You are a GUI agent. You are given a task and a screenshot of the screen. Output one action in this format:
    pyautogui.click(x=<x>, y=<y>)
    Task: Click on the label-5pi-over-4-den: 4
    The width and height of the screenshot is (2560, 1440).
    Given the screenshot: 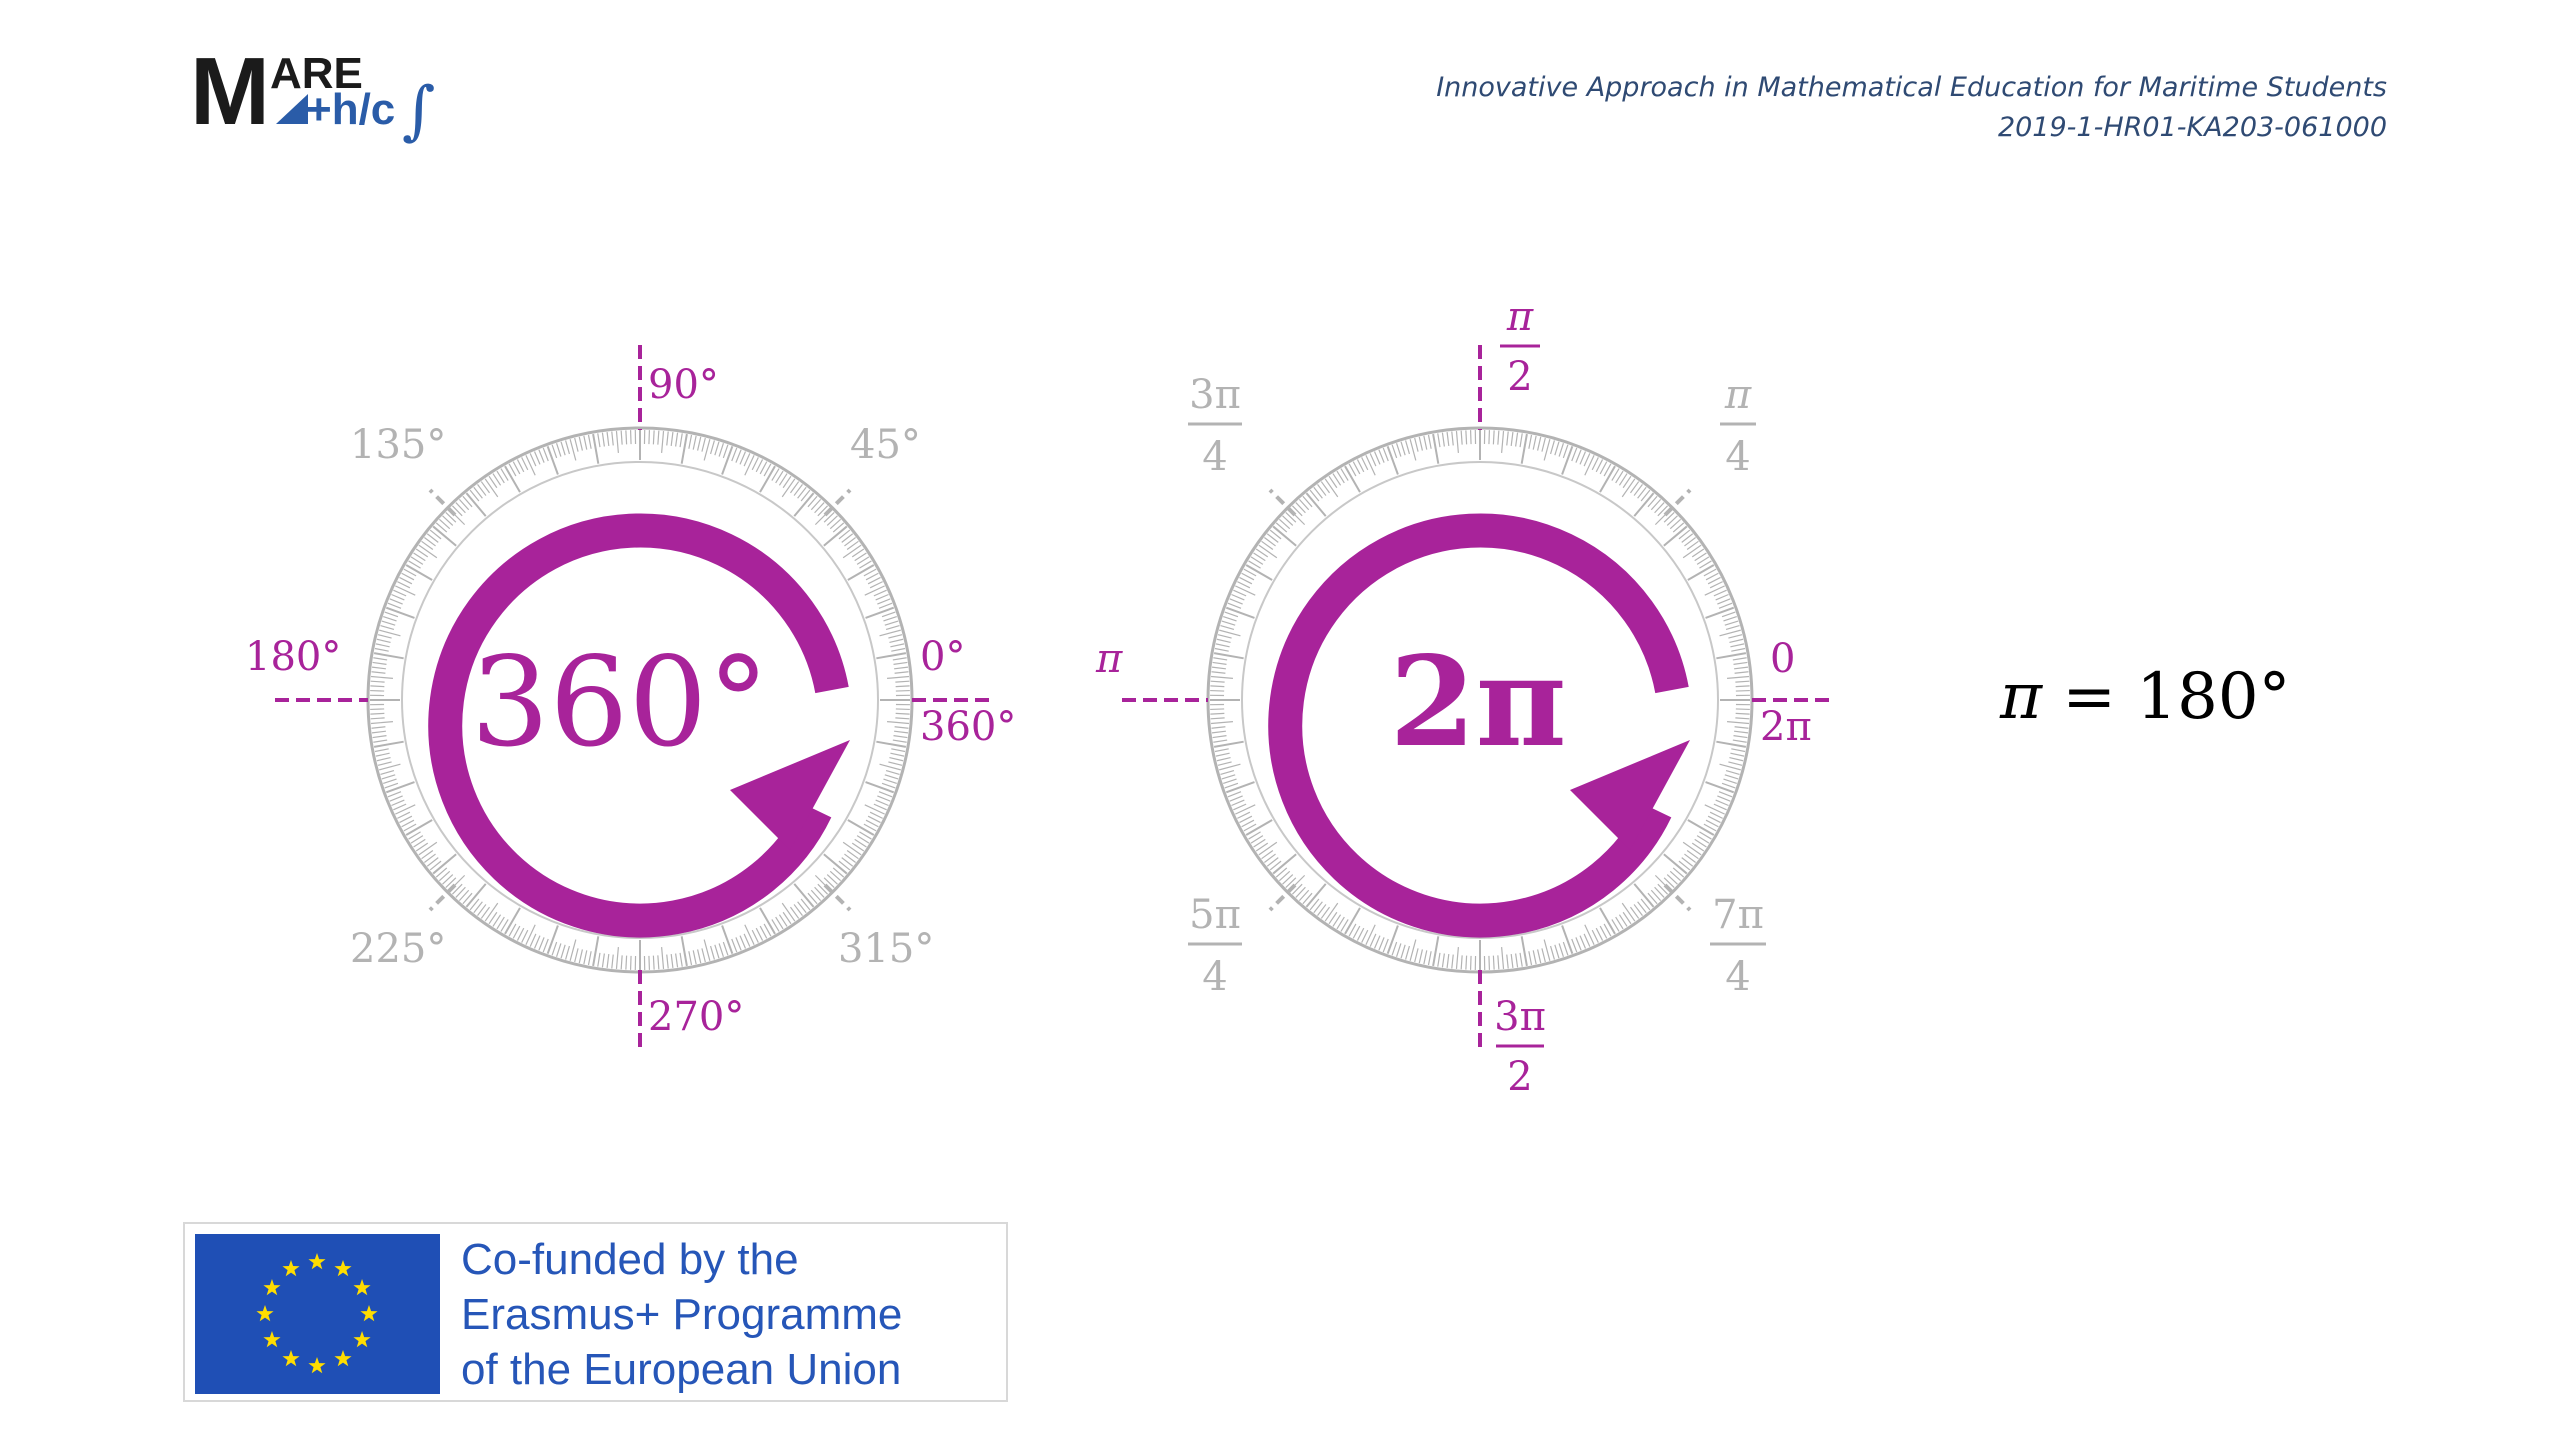 What is the action you would take?
    pyautogui.click(x=1214, y=977)
    